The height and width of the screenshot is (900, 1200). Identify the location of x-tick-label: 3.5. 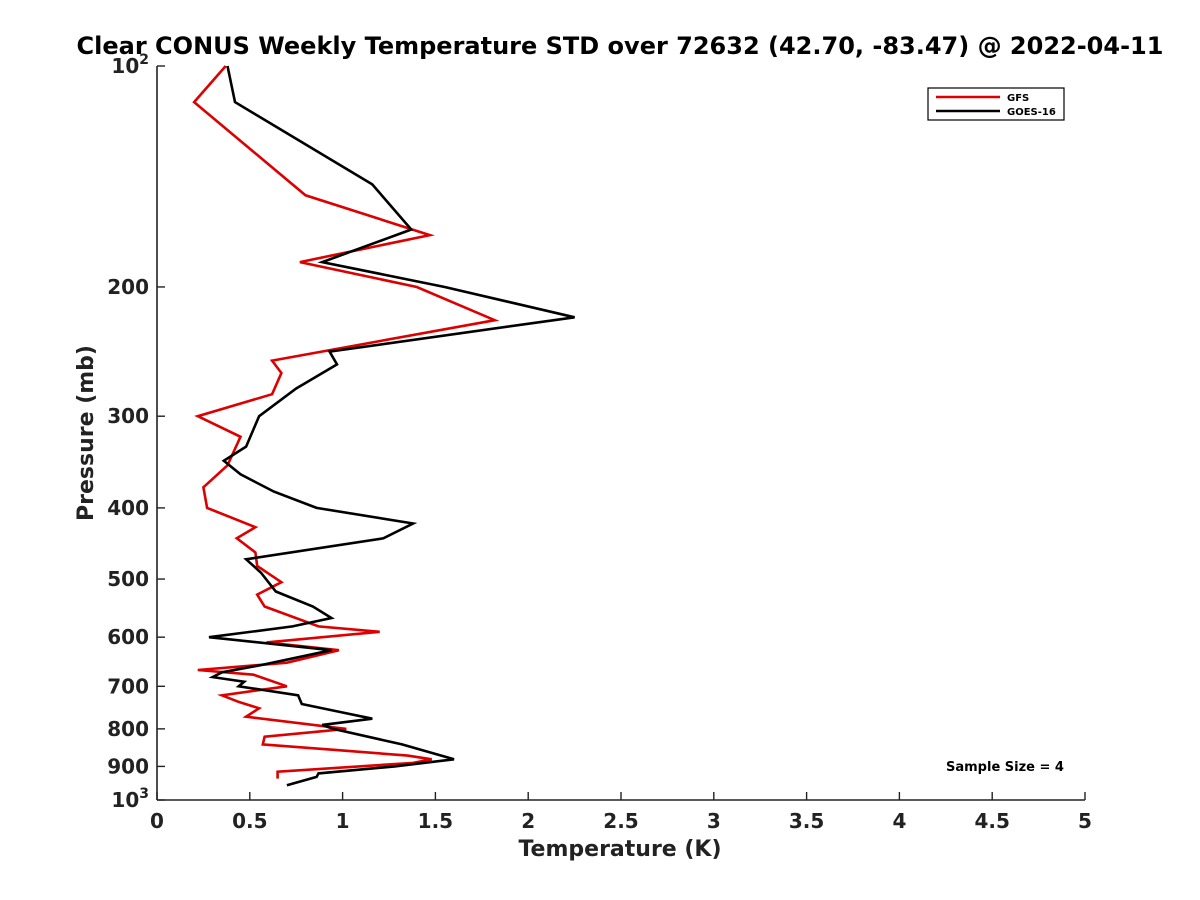
(806, 821).